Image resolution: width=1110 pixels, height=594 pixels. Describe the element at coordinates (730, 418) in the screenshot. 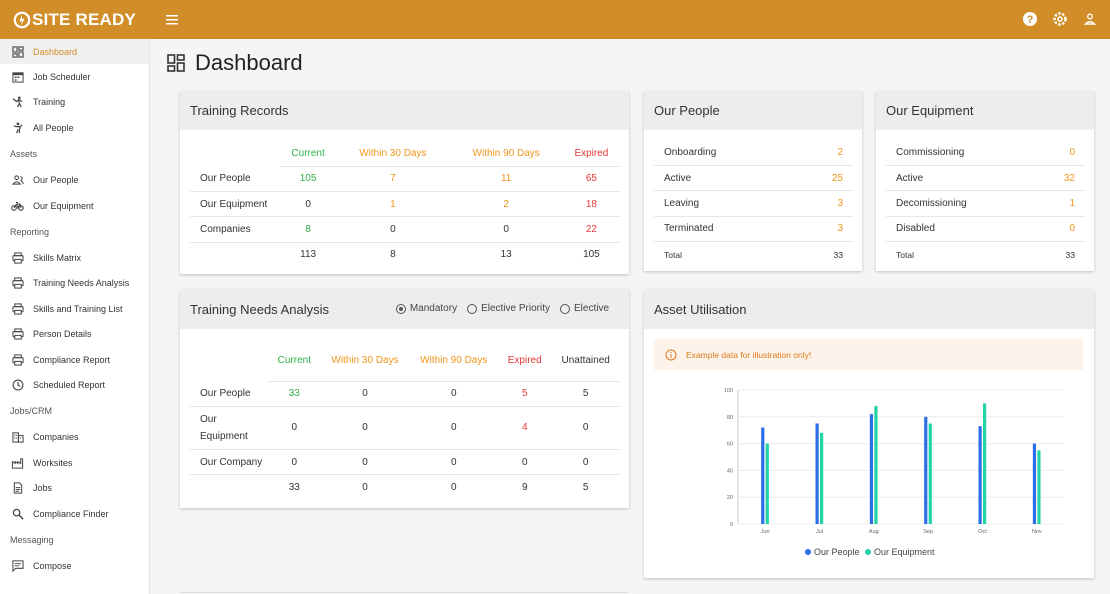

I see `y-tick-label: 80` at that location.